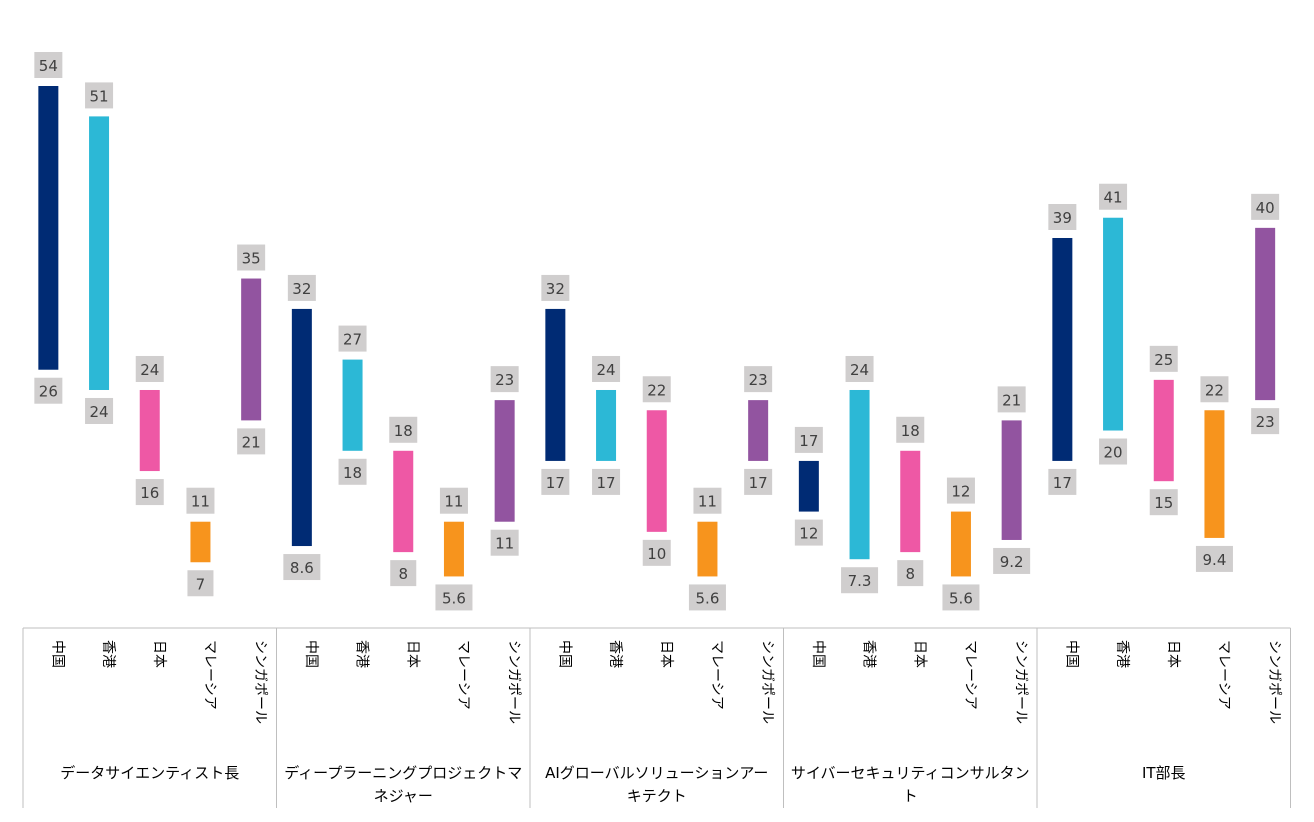 This screenshot has height=822, width=1314. I want to click on high-data-label: 39, so click(1062, 218).